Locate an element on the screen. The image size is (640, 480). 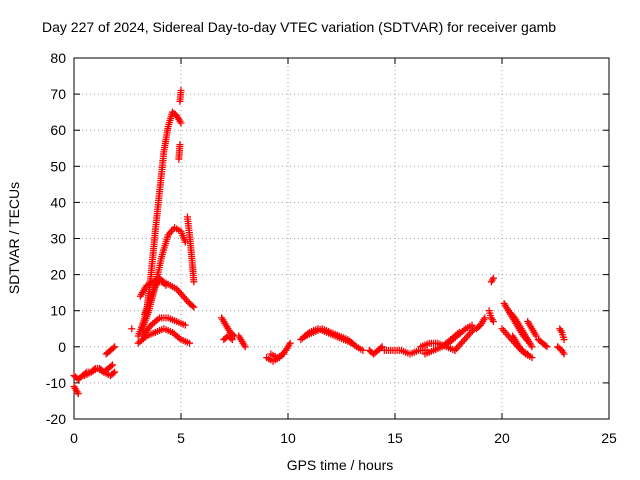
y-tick-label: 60 is located at coordinates (58, 130).